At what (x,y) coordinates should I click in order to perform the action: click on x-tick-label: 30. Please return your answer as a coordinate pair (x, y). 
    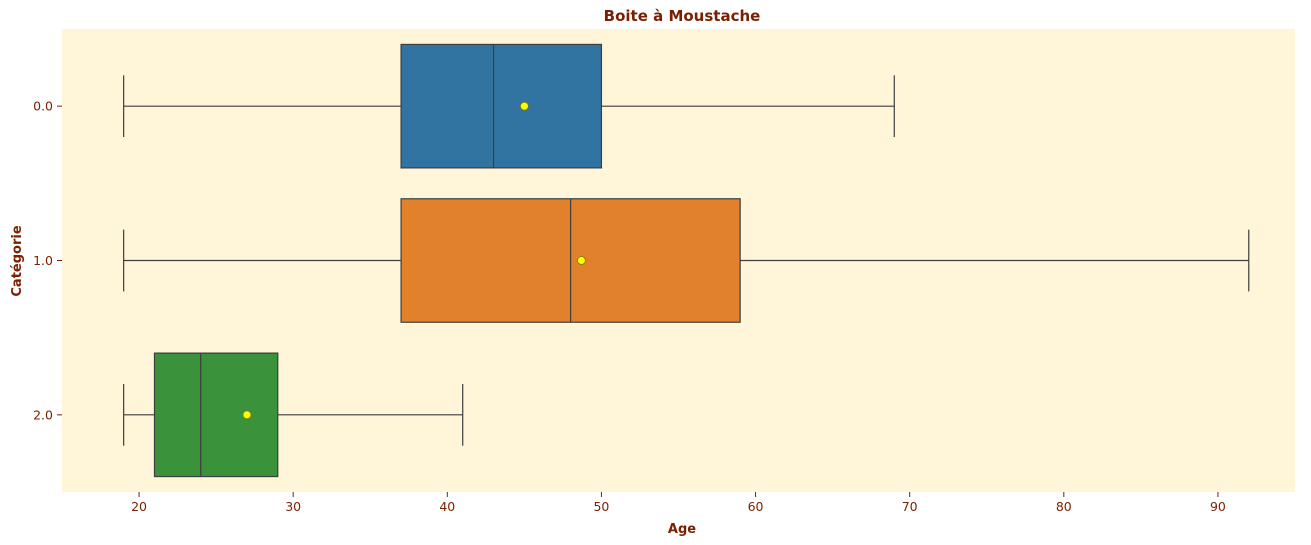
    Looking at the image, I should click on (293, 506).